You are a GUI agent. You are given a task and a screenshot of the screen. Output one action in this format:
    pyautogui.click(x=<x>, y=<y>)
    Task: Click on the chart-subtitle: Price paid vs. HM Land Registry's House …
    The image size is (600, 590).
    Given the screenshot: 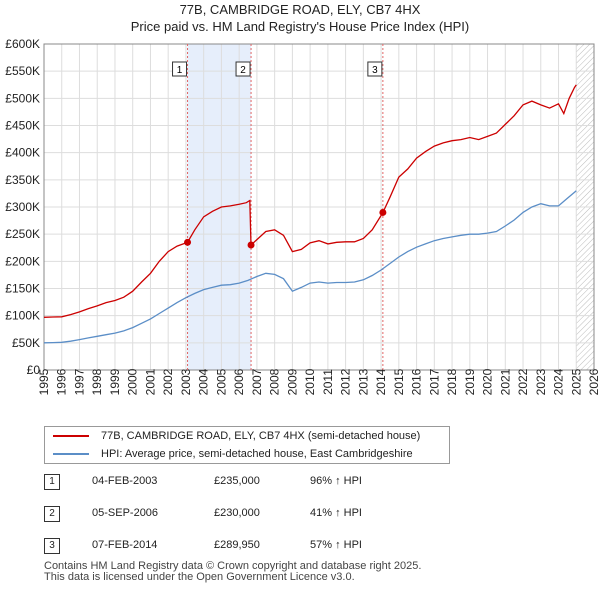 What is the action you would take?
    pyautogui.click(x=300, y=26)
    